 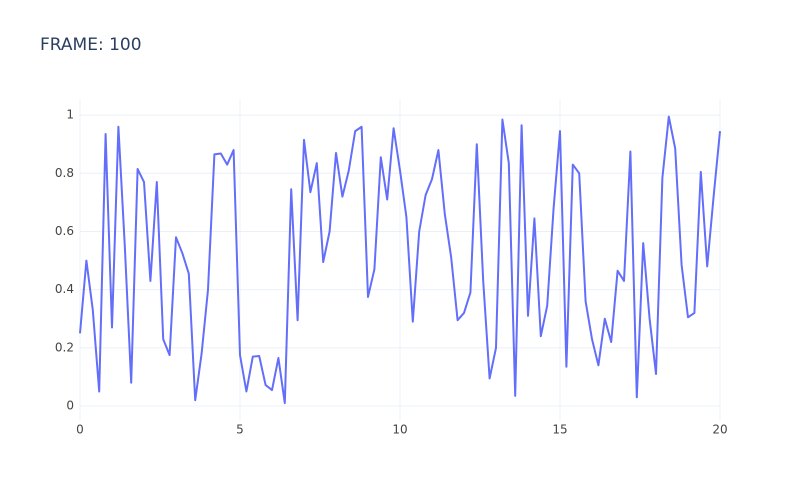 I want to click on chart-title: FRAME: 100, so click(x=91, y=45).